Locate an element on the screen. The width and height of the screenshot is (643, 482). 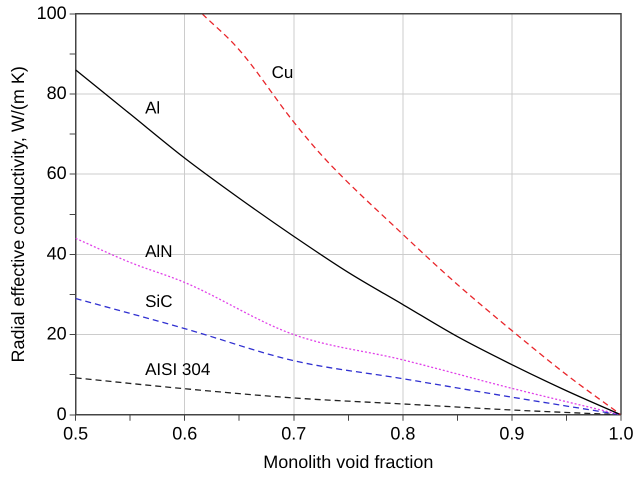
series-label: AISI 304 is located at coordinates (177, 370).